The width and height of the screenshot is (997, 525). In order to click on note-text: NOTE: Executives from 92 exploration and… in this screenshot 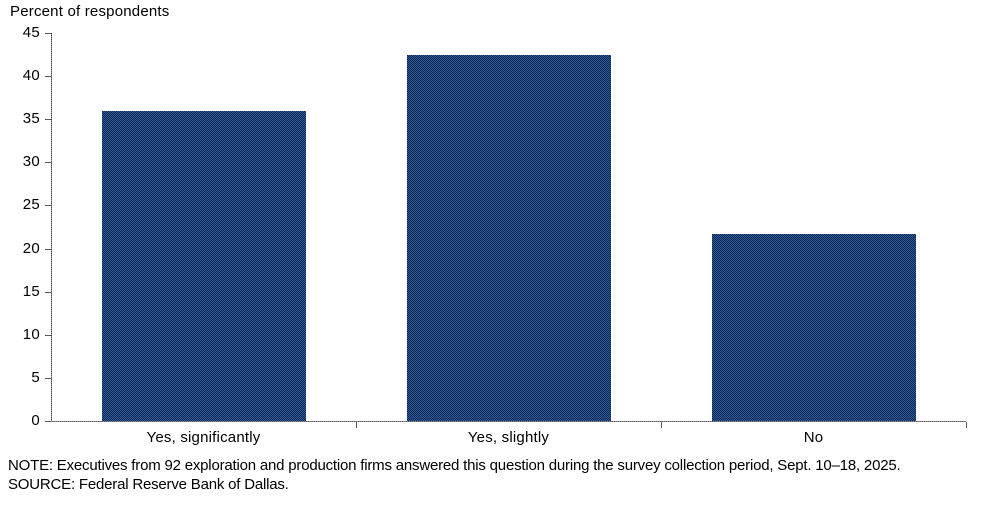, I will do `click(454, 465)`.